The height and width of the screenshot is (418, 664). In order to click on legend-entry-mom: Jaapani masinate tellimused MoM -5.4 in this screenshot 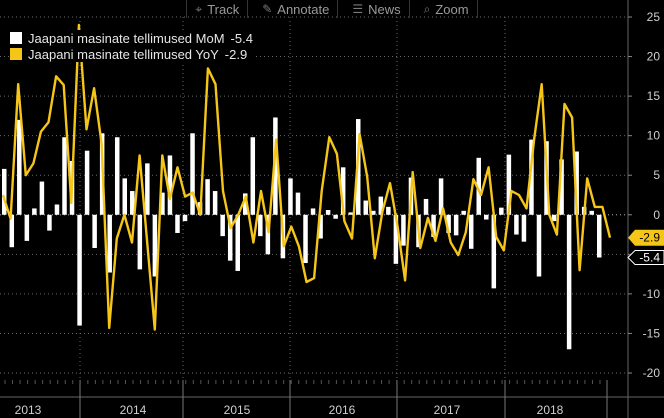, I will do `click(131, 38)`.